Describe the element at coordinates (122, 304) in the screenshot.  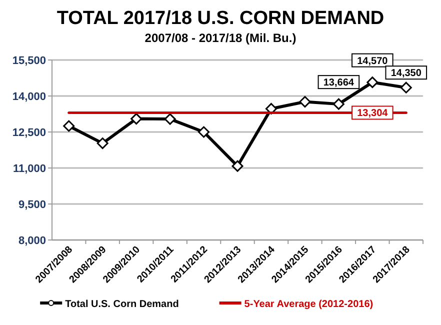
I see `legend-label: Total U.S. Corn Demand` at that location.